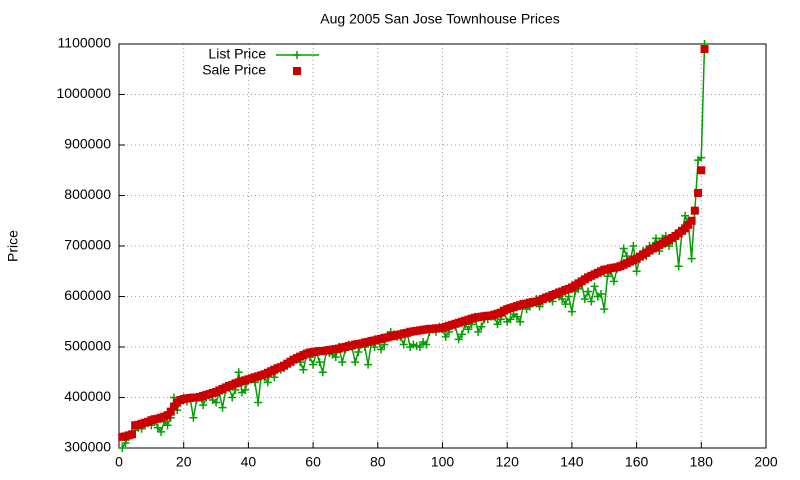 The width and height of the screenshot is (800, 480). I want to click on y-axis-label: Price, so click(13, 246).